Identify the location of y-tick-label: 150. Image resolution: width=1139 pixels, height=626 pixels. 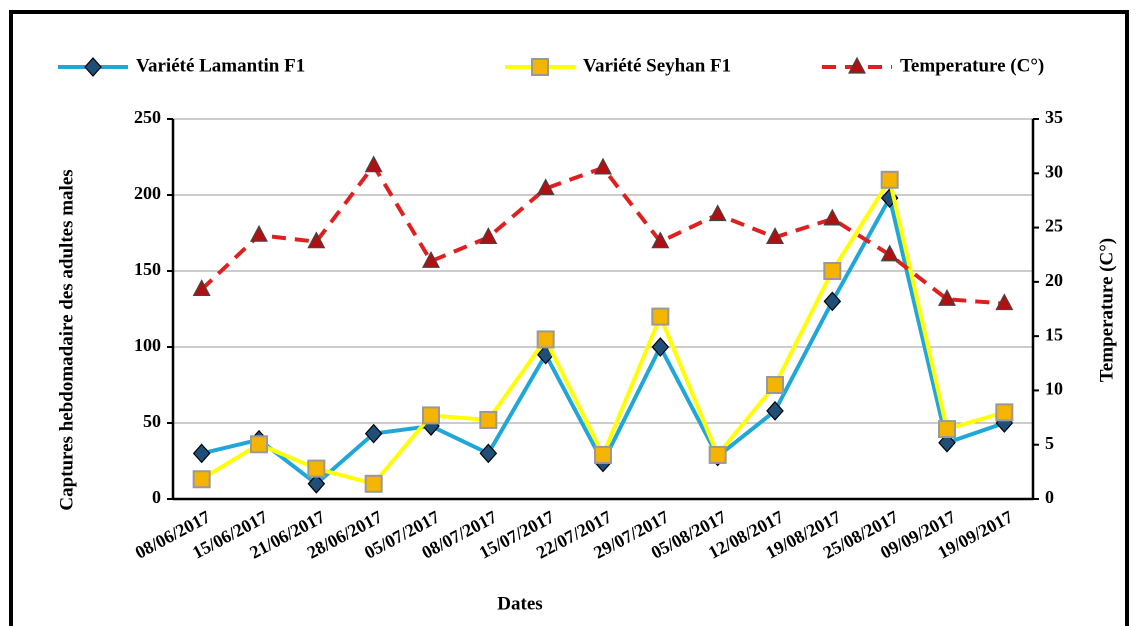
(147, 269).